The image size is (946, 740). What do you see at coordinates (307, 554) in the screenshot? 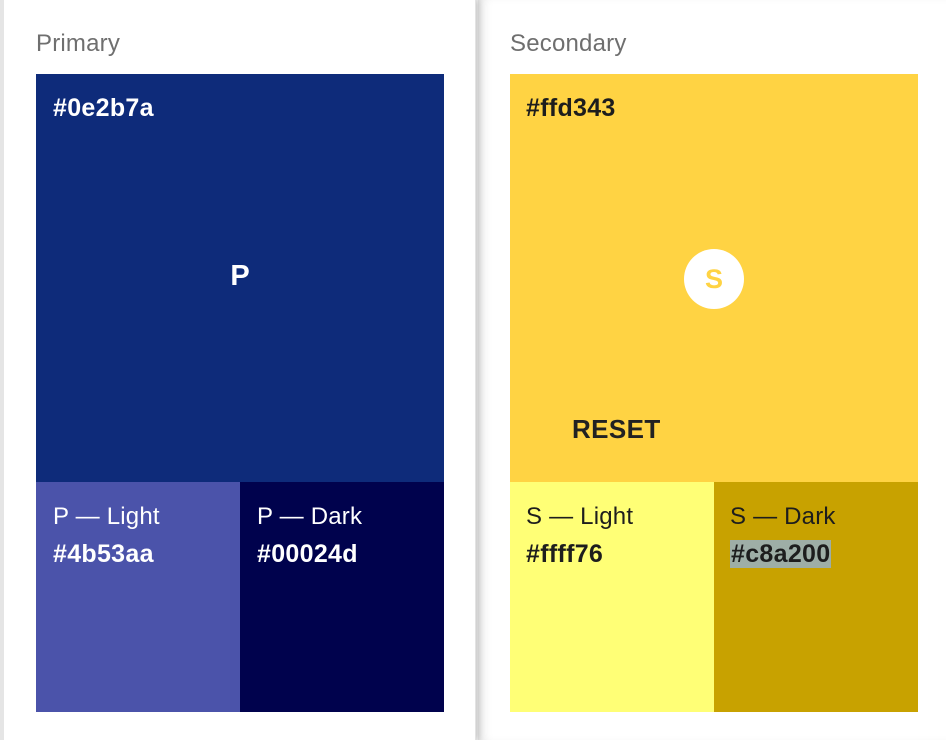
I see `primary-dark-hex: #00024d` at bounding box center [307, 554].